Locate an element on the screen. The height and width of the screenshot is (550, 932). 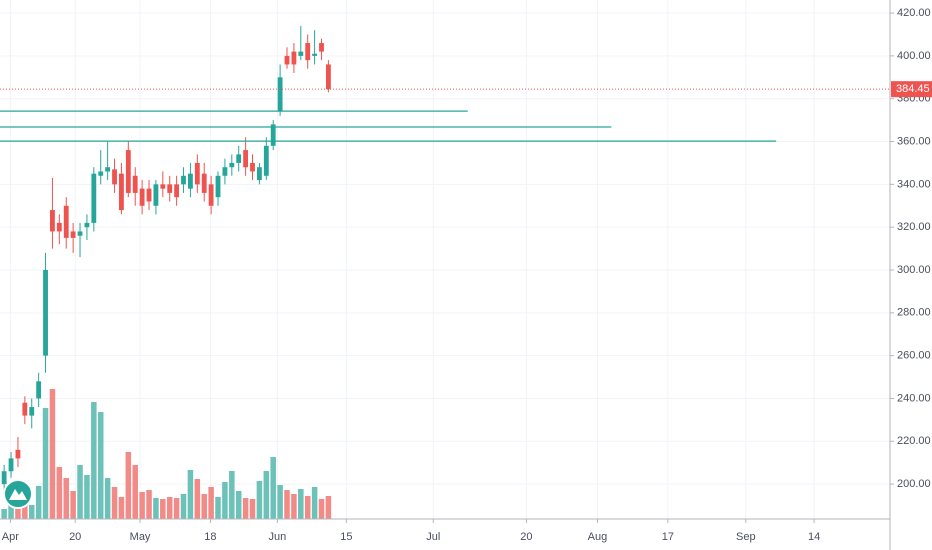
y-tick-label: 300.00 is located at coordinates (914, 270).